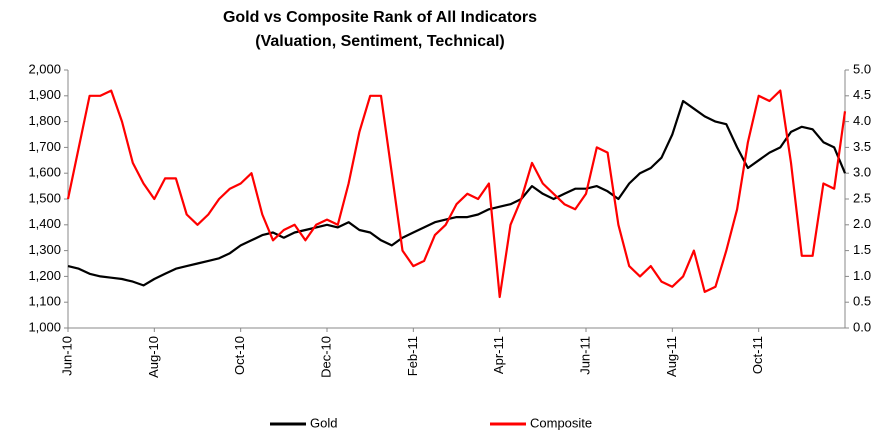 This screenshot has width=880, height=432. What do you see at coordinates (380, 41) in the screenshot?
I see `chart-subtitle: (Valuation, Sentiment, Technical)` at bounding box center [380, 41].